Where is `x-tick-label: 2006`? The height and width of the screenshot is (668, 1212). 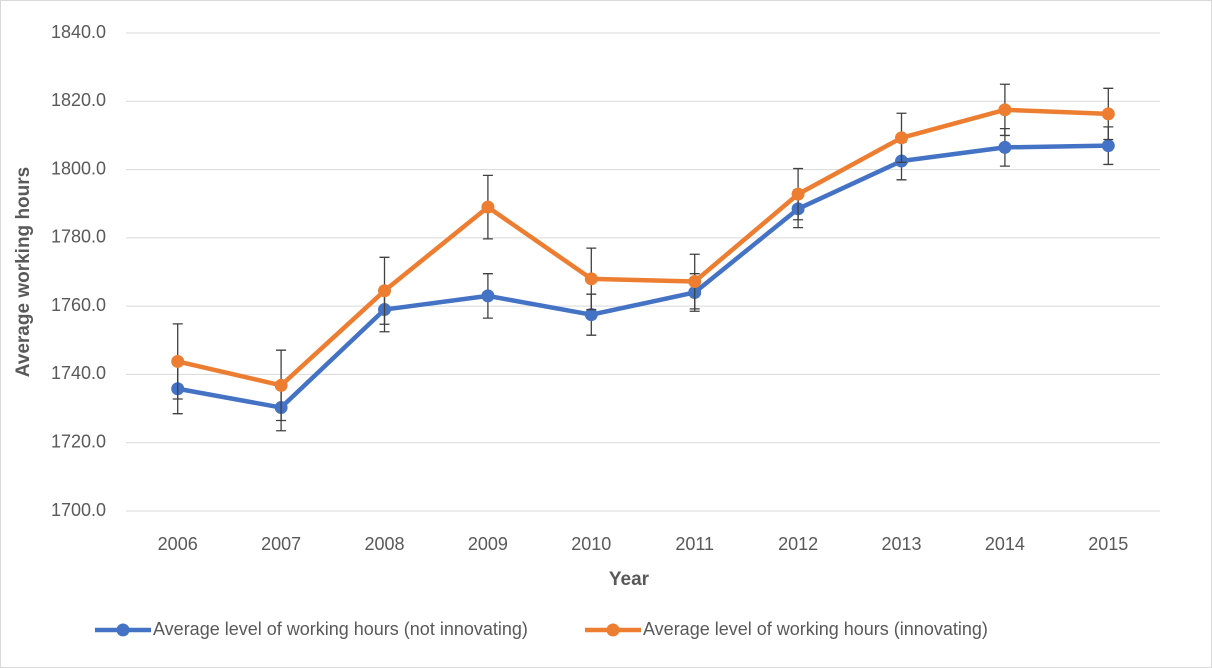
x-tick-label: 2006 is located at coordinates (178, 544).